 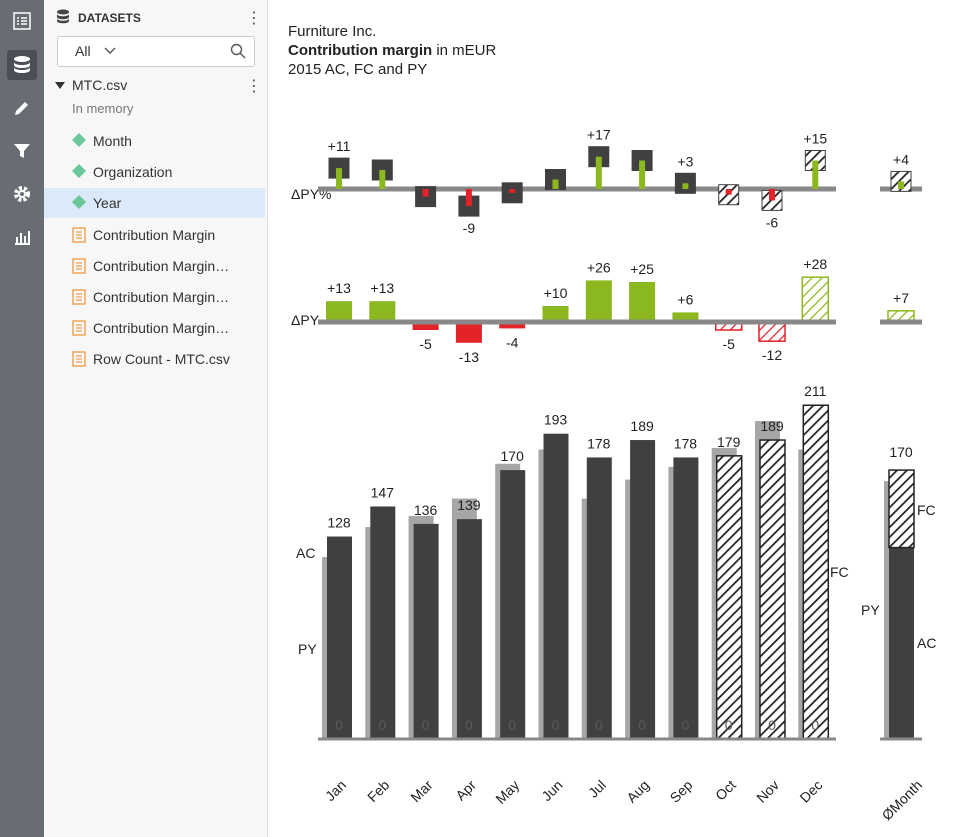 What do you see at coordinates (100, 85) in the screenshot?
I see `dataset-name: MTC.csv` at bounding box center [100, 85].